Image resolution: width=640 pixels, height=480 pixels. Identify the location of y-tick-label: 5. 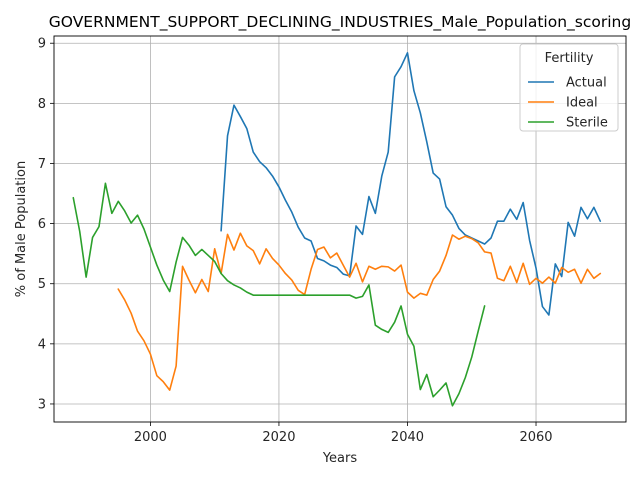
(42, 284).